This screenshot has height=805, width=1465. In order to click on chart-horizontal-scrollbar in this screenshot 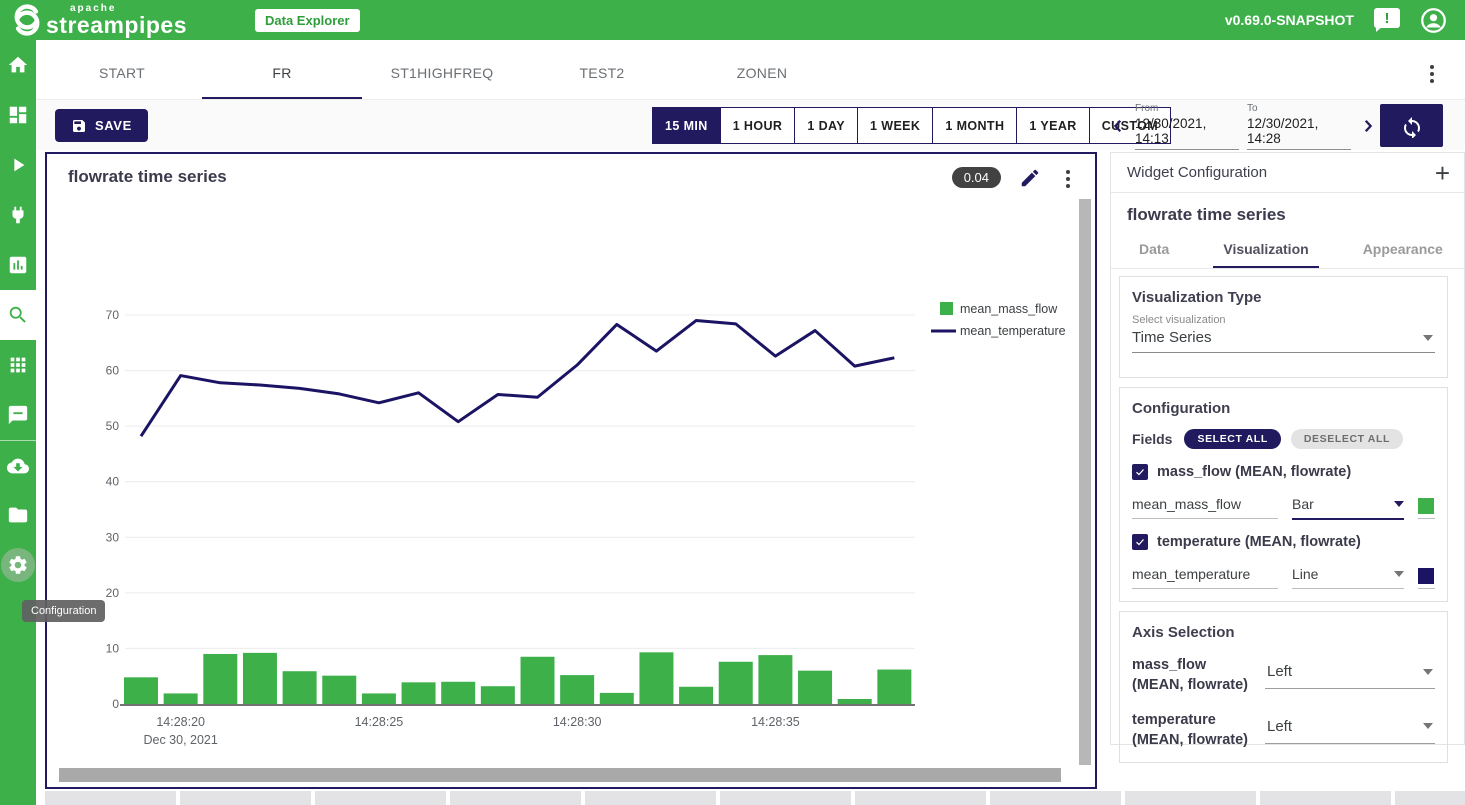, I will do `click(560, 775)`.